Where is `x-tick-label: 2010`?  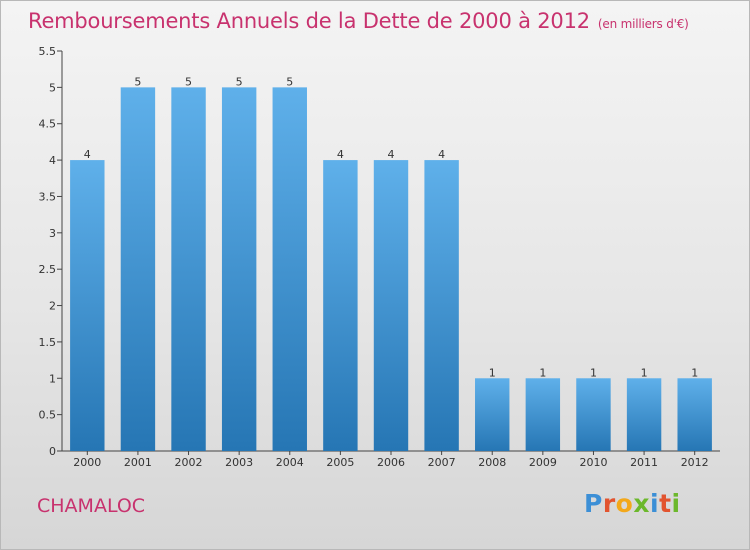
x-tick-label: 2010 is located at coordinates (593, 462).